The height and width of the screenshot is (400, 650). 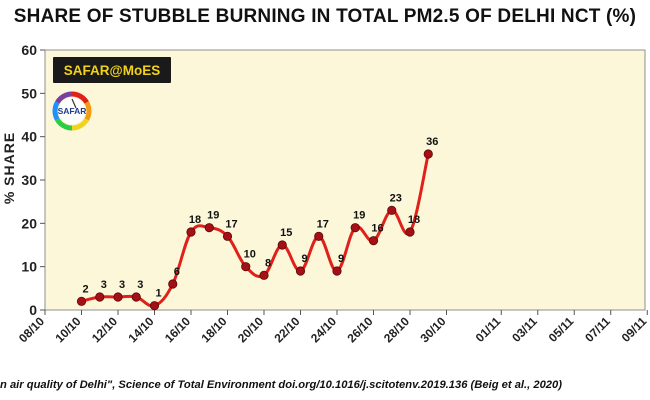 I want to click on data-label: 2, so click(x=85, y=289).